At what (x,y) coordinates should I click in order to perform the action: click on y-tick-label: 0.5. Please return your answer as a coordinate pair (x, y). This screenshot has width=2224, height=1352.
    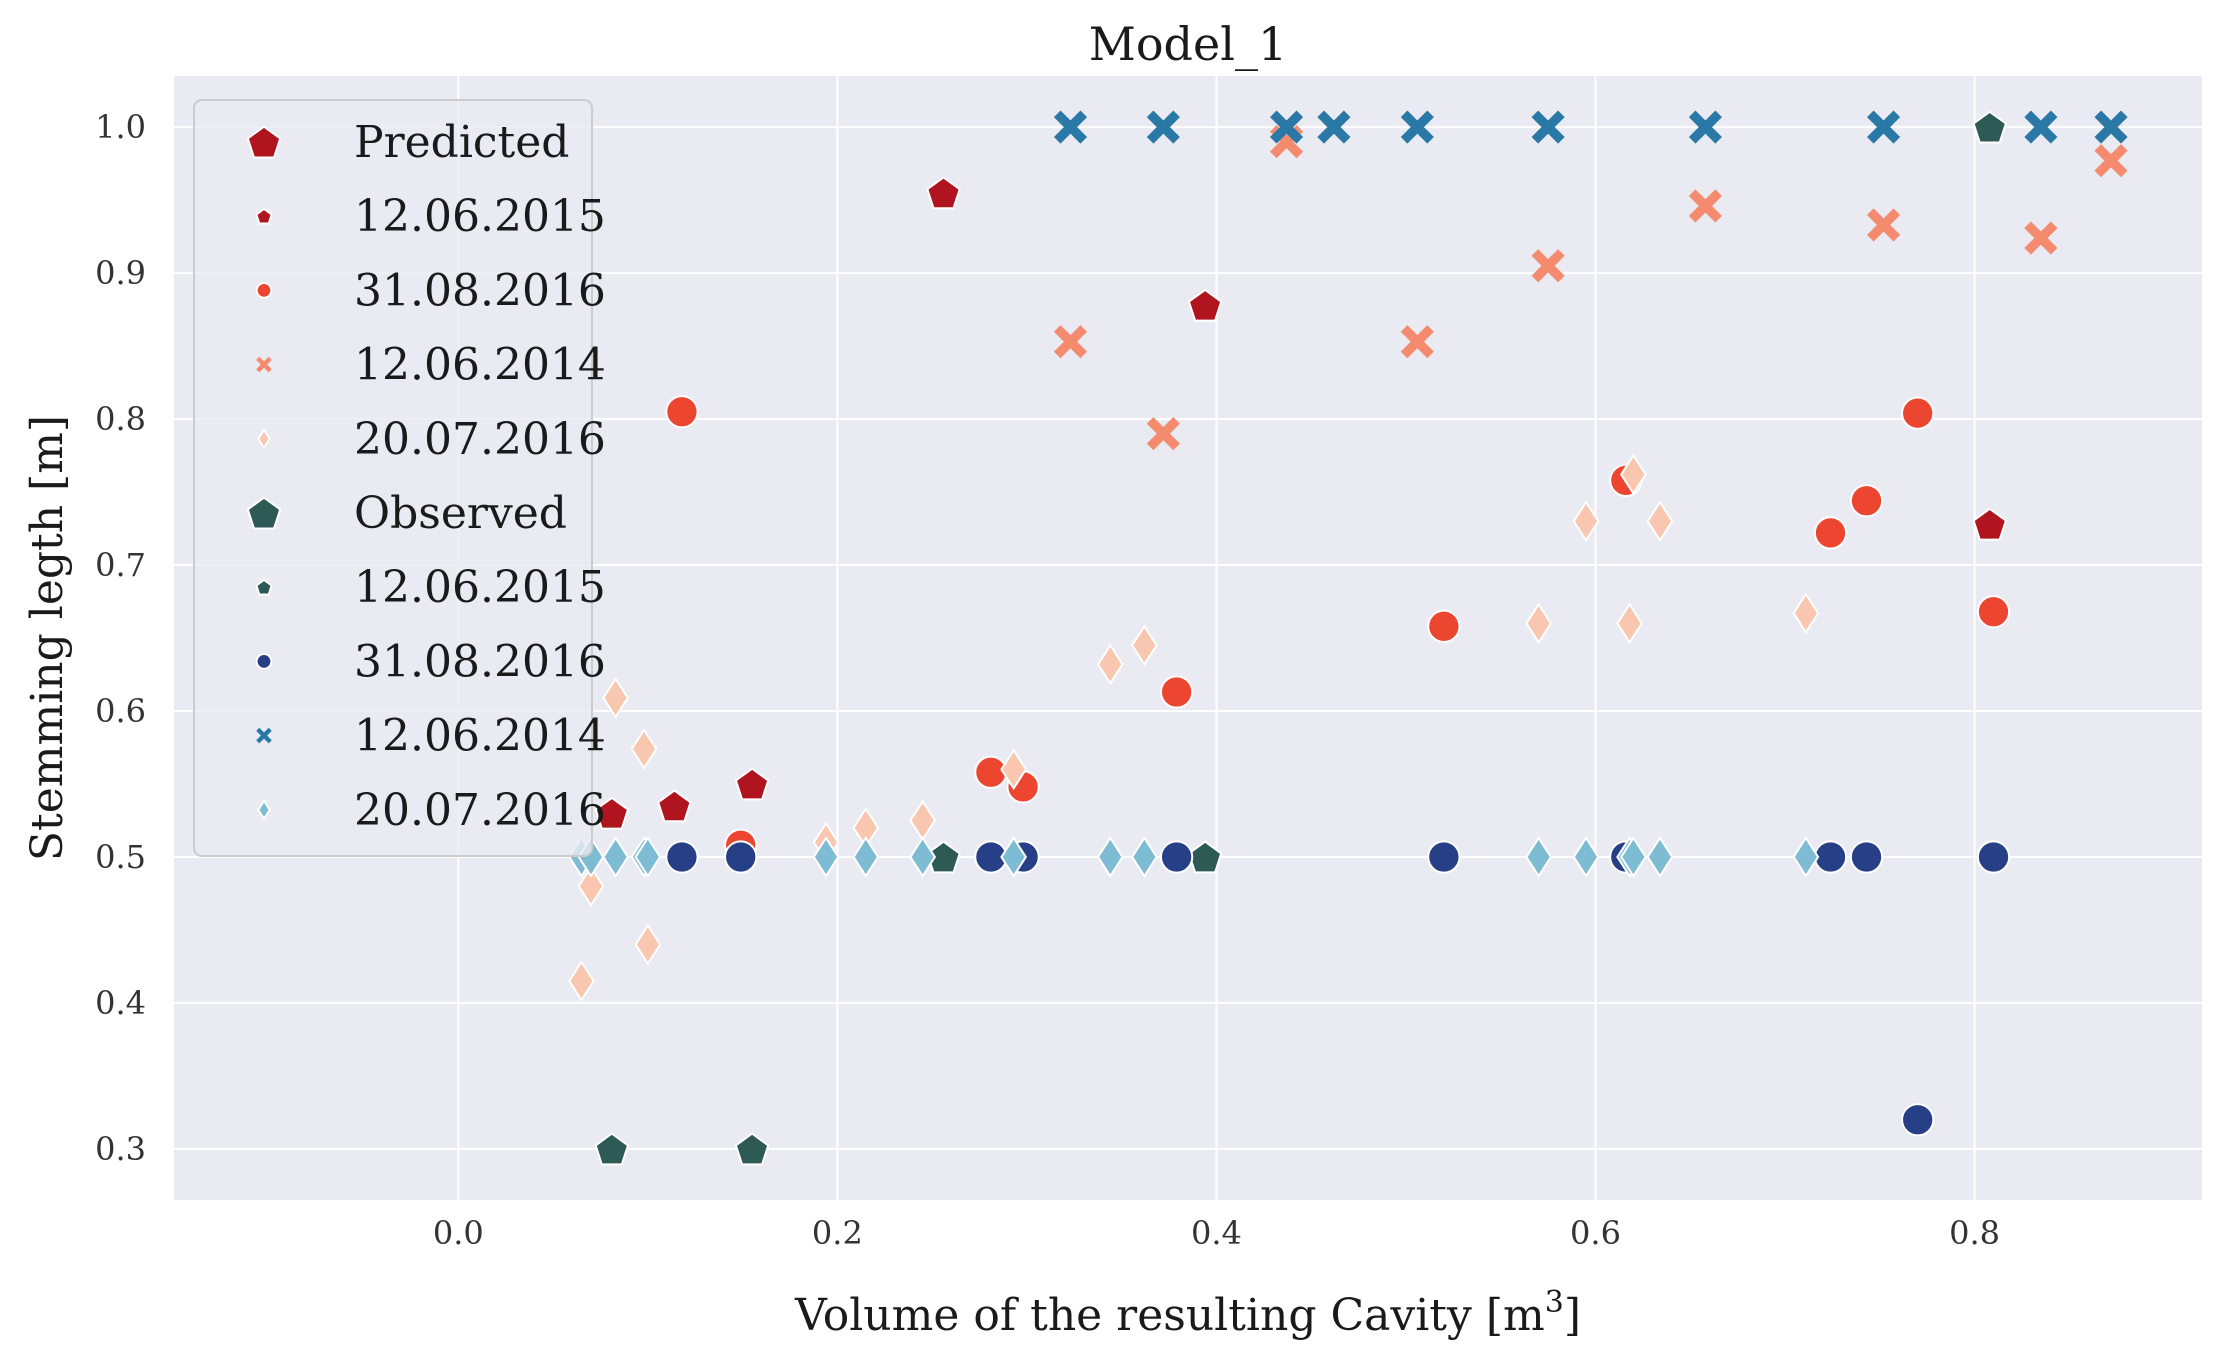
    Looking at the image, I should click on (120, 857).